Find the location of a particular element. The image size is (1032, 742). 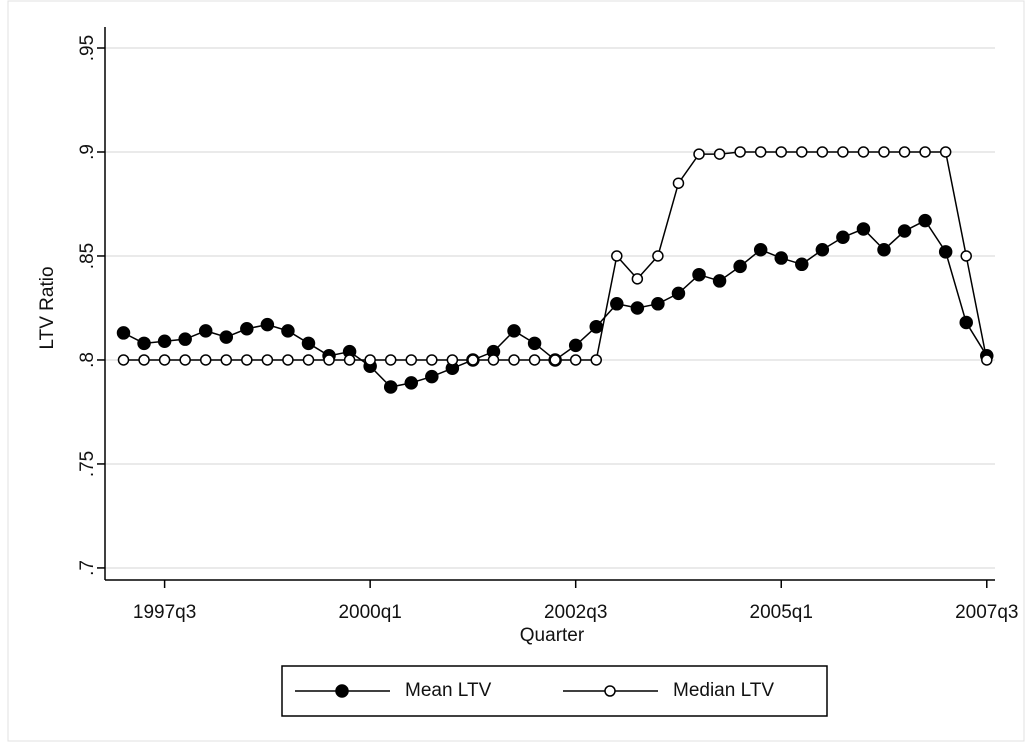

y-tick-label: .95 is located at coordinates (87, 48).